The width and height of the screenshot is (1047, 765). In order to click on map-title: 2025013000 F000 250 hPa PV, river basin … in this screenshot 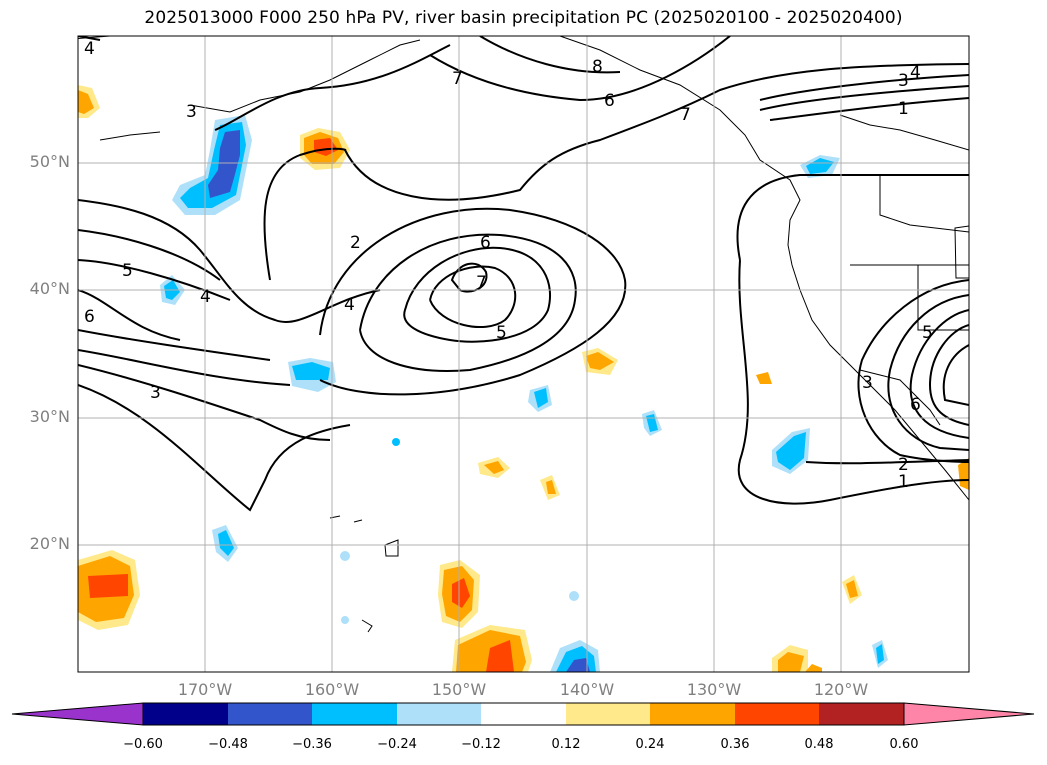, I will do `click(523, 18)`.